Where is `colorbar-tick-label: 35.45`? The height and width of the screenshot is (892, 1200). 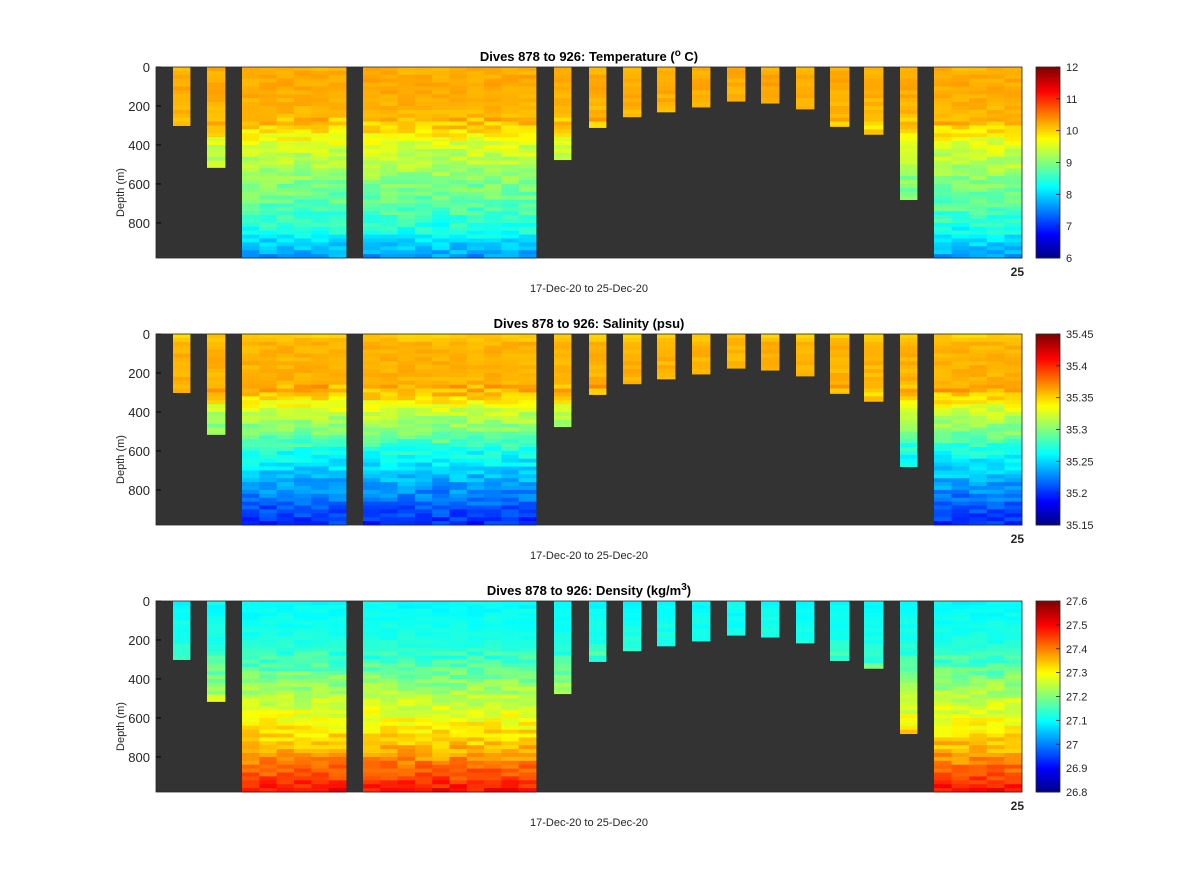
colorbar-tick-label: 35.45 is located at coordinates (1080, 335).